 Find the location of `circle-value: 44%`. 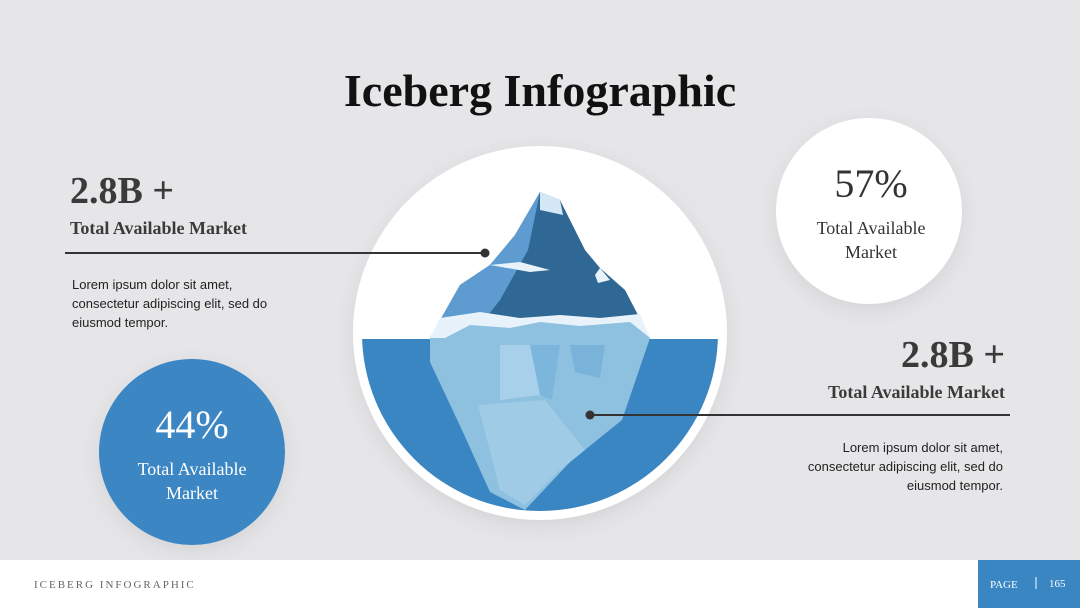

circle-value: 44% is located at coordinates (191, 424).